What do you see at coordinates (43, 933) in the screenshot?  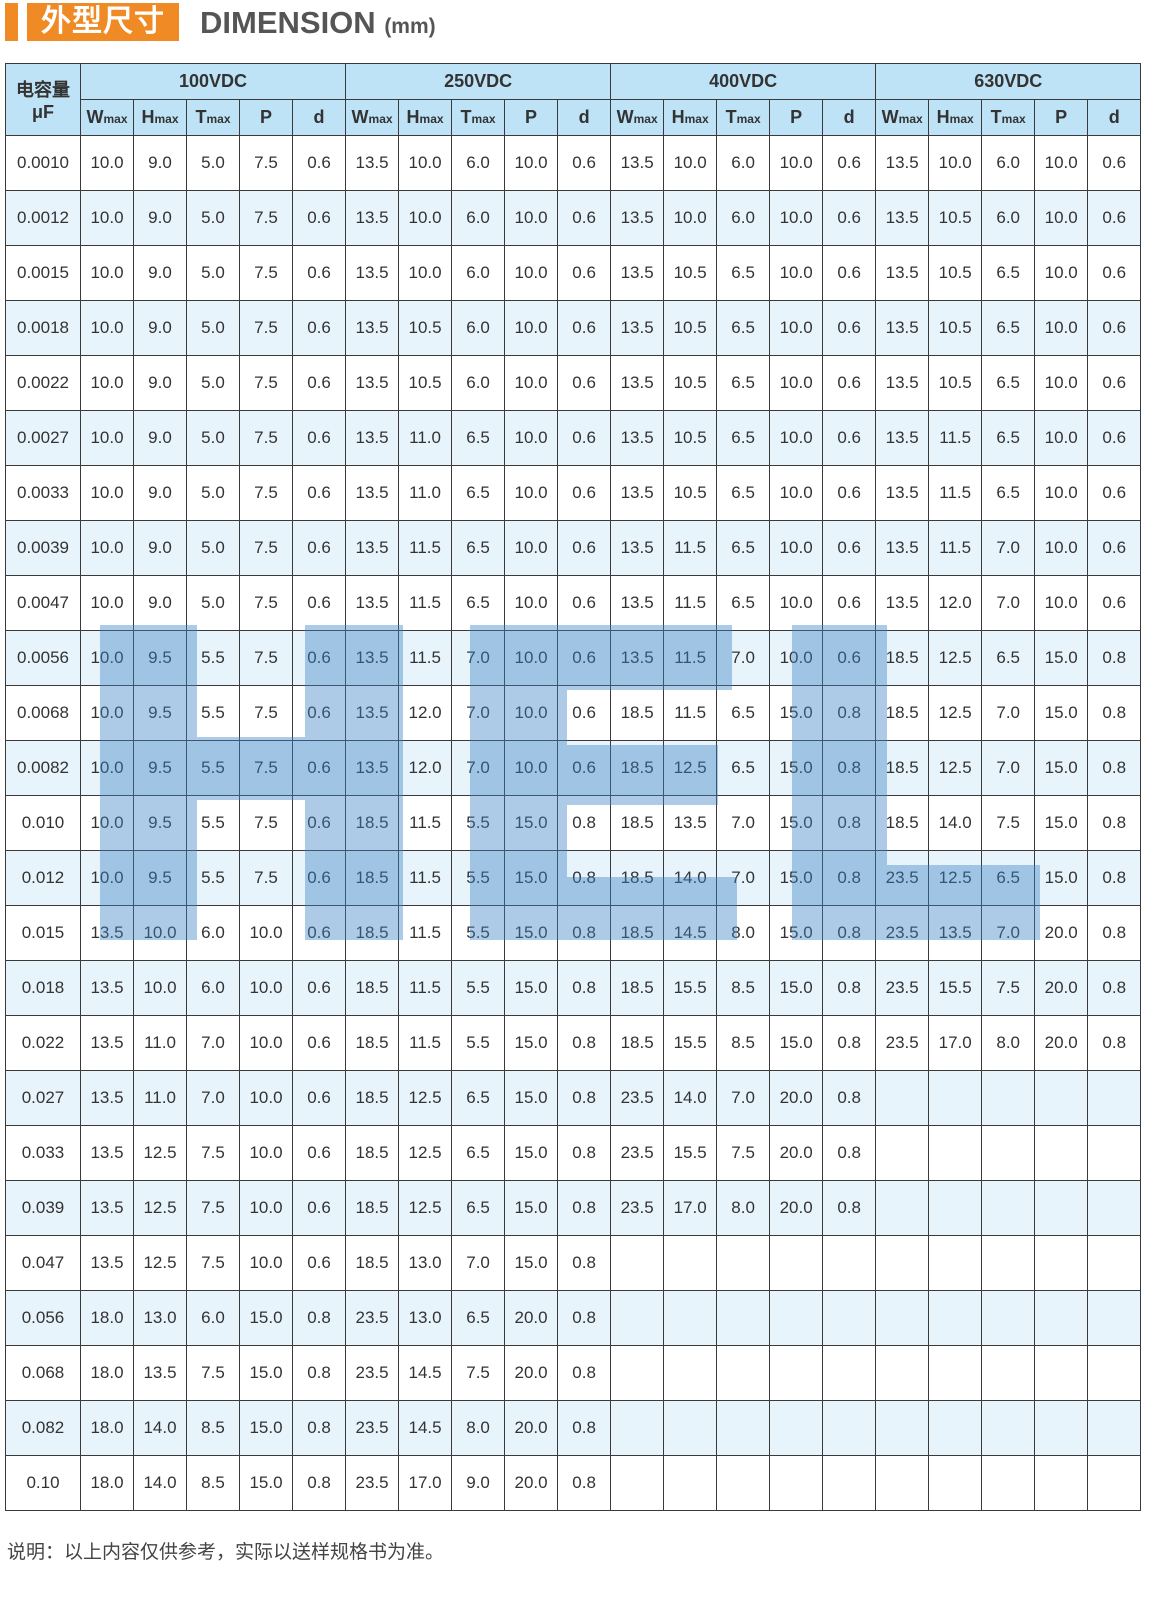 I see `capacitance-cell: 0.015` at bounding box center [43, 933].